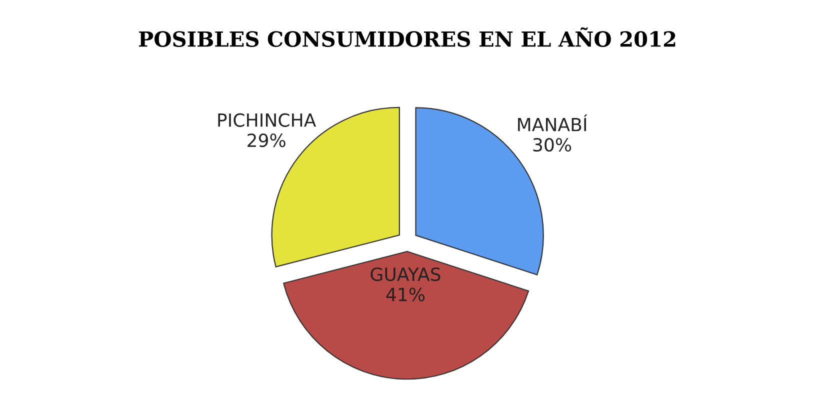  Describe the element at coordinates (267, 141) in the screenshot. I see `data-label: 29%` at that location.